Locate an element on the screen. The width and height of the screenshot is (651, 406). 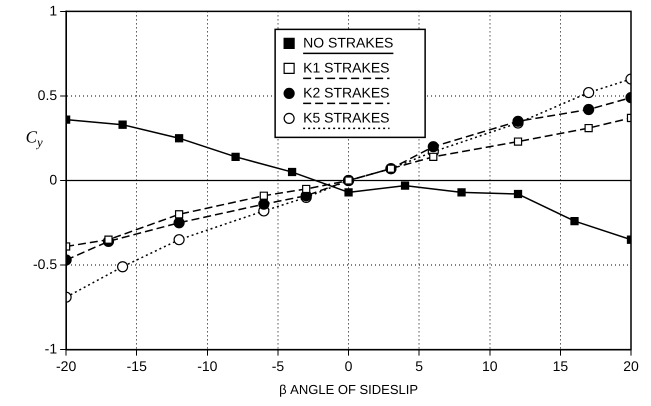
x-tick-label: -5 is located at coordinates (278, 366).